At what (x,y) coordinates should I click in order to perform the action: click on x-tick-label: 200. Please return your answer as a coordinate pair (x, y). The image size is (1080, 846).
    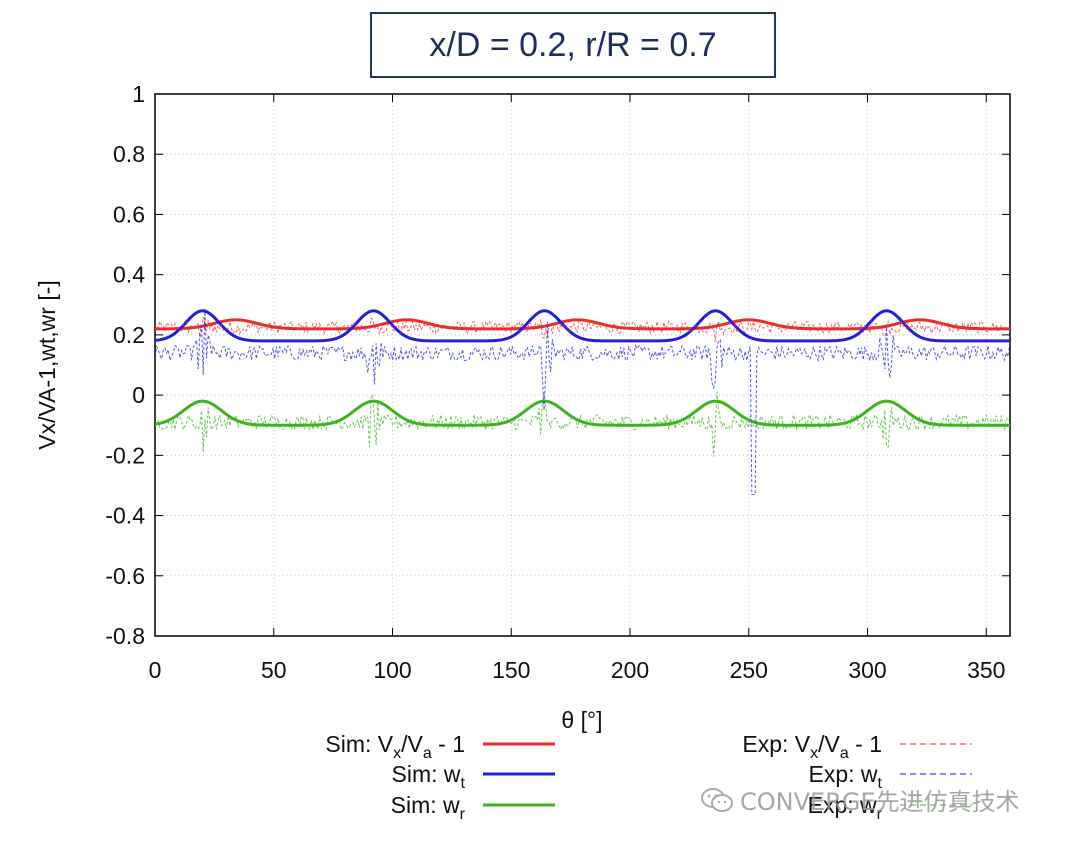
    Looking at the image, I should click on (630, 670).